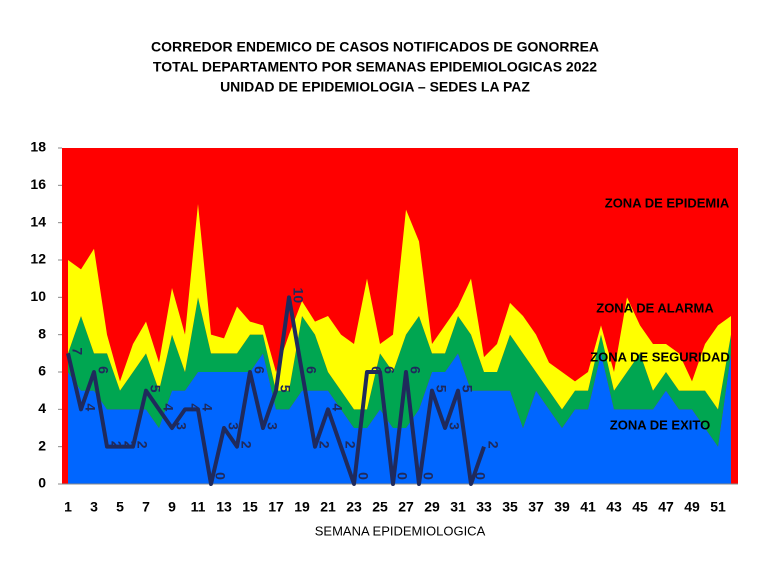 This screenshot has width=768, height=581. What do you see at coordinates (432, 507) in the screenshot?
I see `x-tick-label: 29` at bounding box center [432, 507].